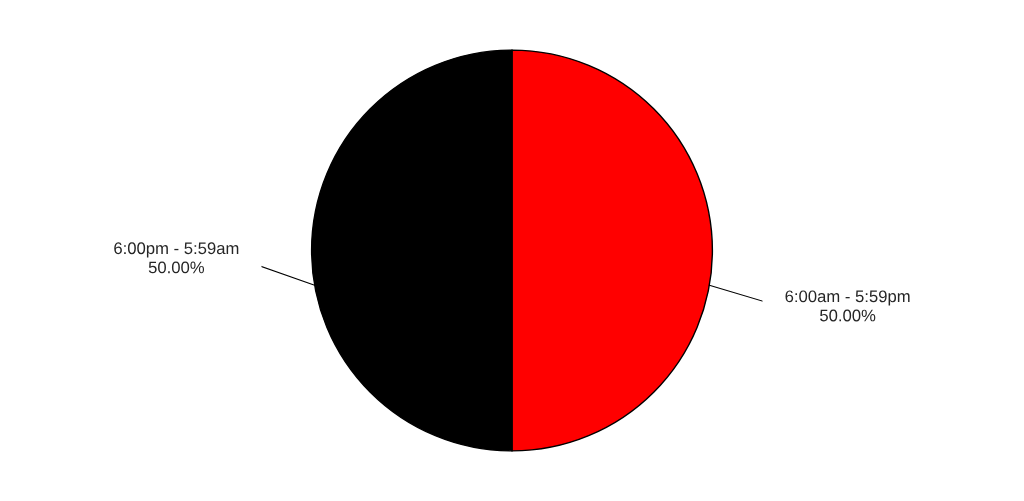 This screenshot has height=501, width=1024. I want to click on slice-label: 6:00pm - 5:59am, so click(176, 250).